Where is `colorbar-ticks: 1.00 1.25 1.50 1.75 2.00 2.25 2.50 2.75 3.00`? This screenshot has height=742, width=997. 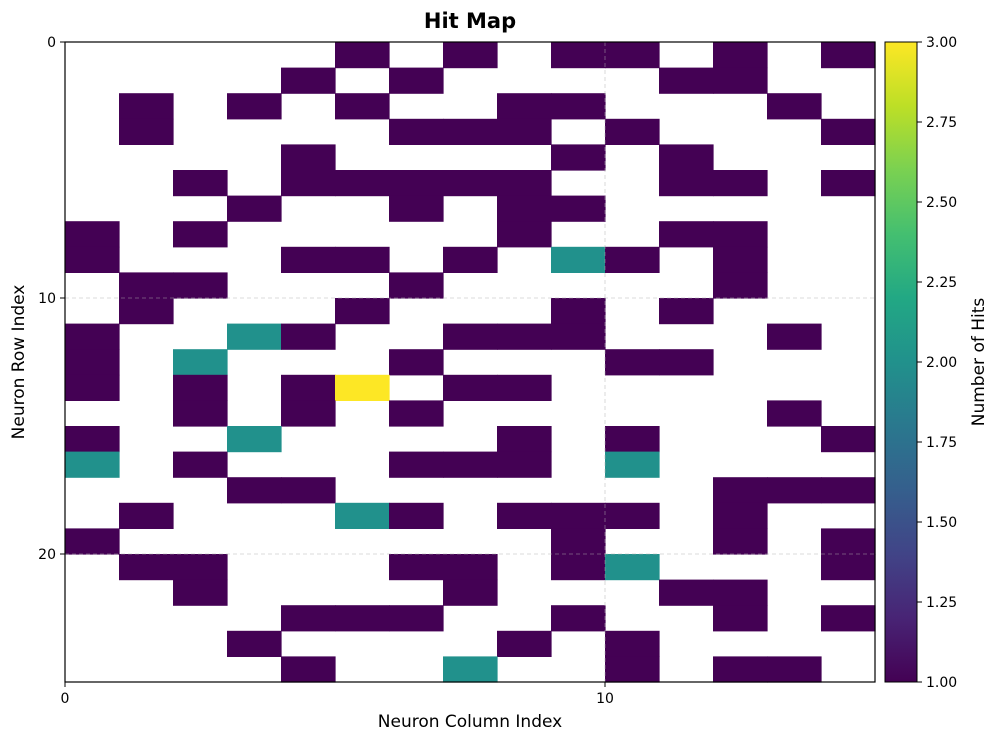 colorbar-ticks: 1.00 1.25 1.50 1.75 2.00 2.25 2.50 2.75 3.00 is located at coordinates (937, 363).